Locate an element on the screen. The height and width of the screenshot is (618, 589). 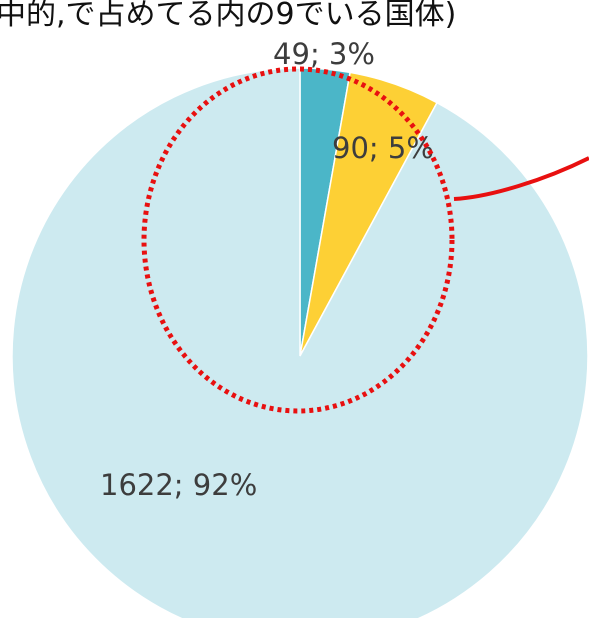
header-fragment-text: 中的,で占めてる内の9でいる国体) is located at coordinates (228, 16).